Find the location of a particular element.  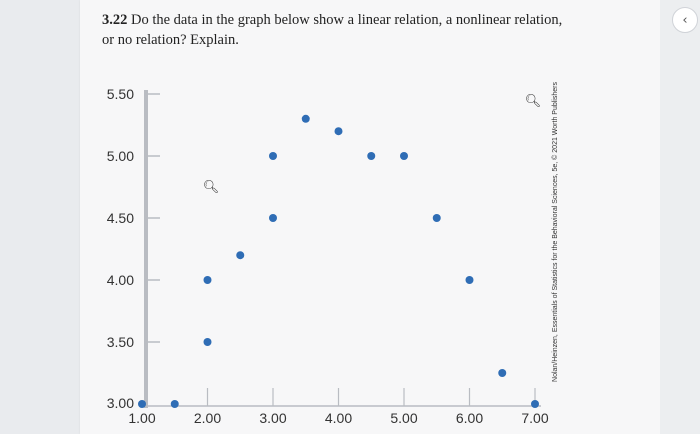

chevron-left-icon: ‹ is located at coordinates (685, 20).